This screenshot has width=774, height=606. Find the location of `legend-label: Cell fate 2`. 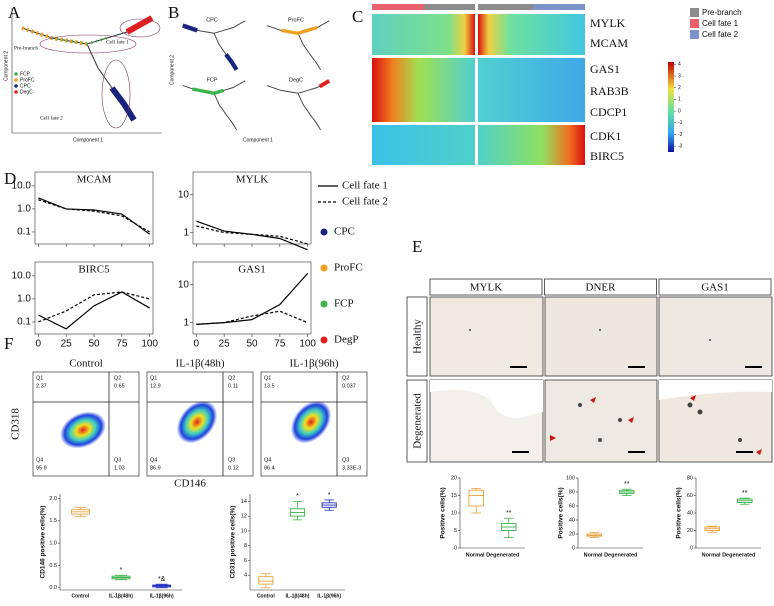

legend-label: Cell fate 2 is located at coordinates (365, 202).